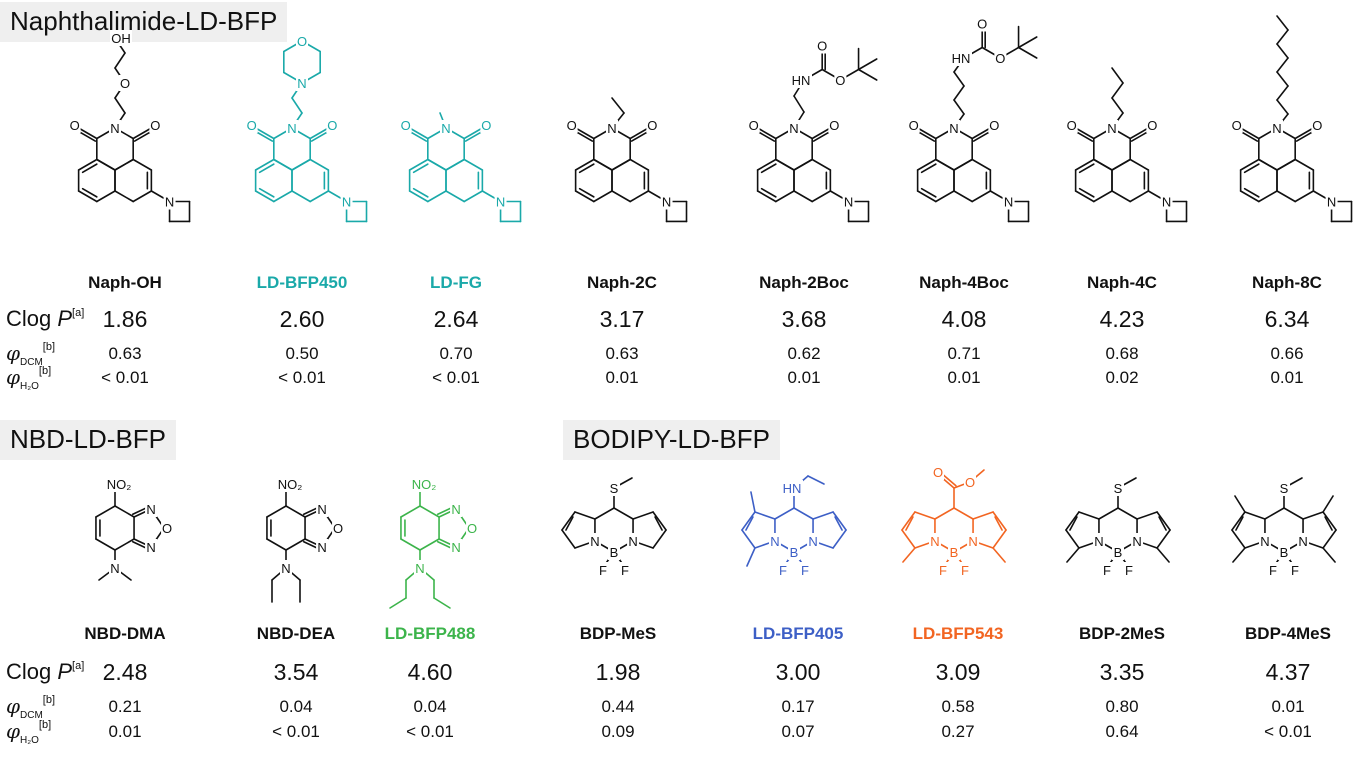 The height and width of the screenshot is (758, 1367). Describe the element at coordinates (125, 377) in the screenshot. I see `phi-h2o-value: < 0.01` at that location.